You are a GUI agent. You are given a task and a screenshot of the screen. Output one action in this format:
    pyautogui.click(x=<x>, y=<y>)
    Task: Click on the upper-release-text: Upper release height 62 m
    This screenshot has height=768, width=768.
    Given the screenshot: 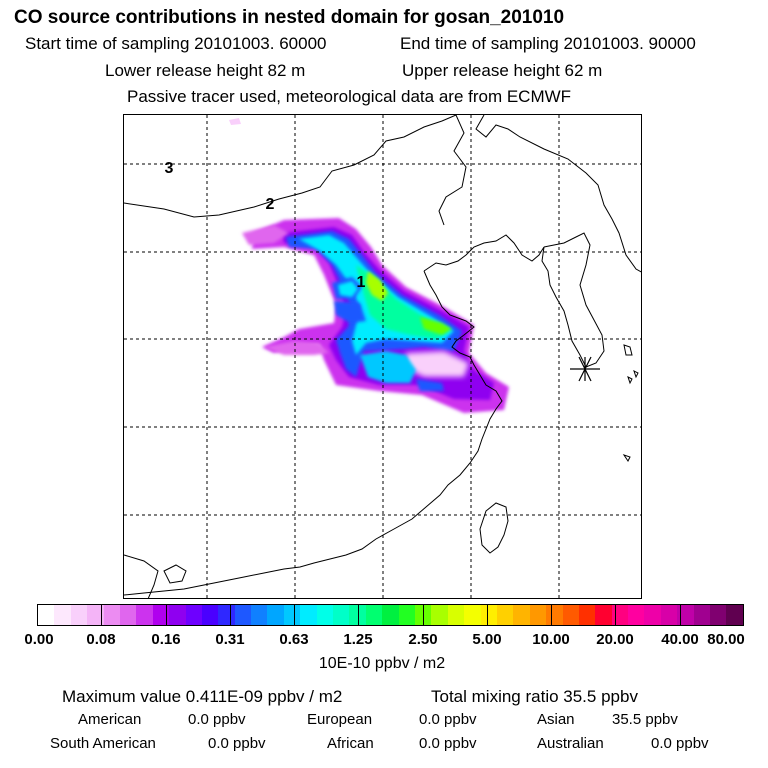 What is the action you would take?
    pyautogui.click(x=502, y=70)
    